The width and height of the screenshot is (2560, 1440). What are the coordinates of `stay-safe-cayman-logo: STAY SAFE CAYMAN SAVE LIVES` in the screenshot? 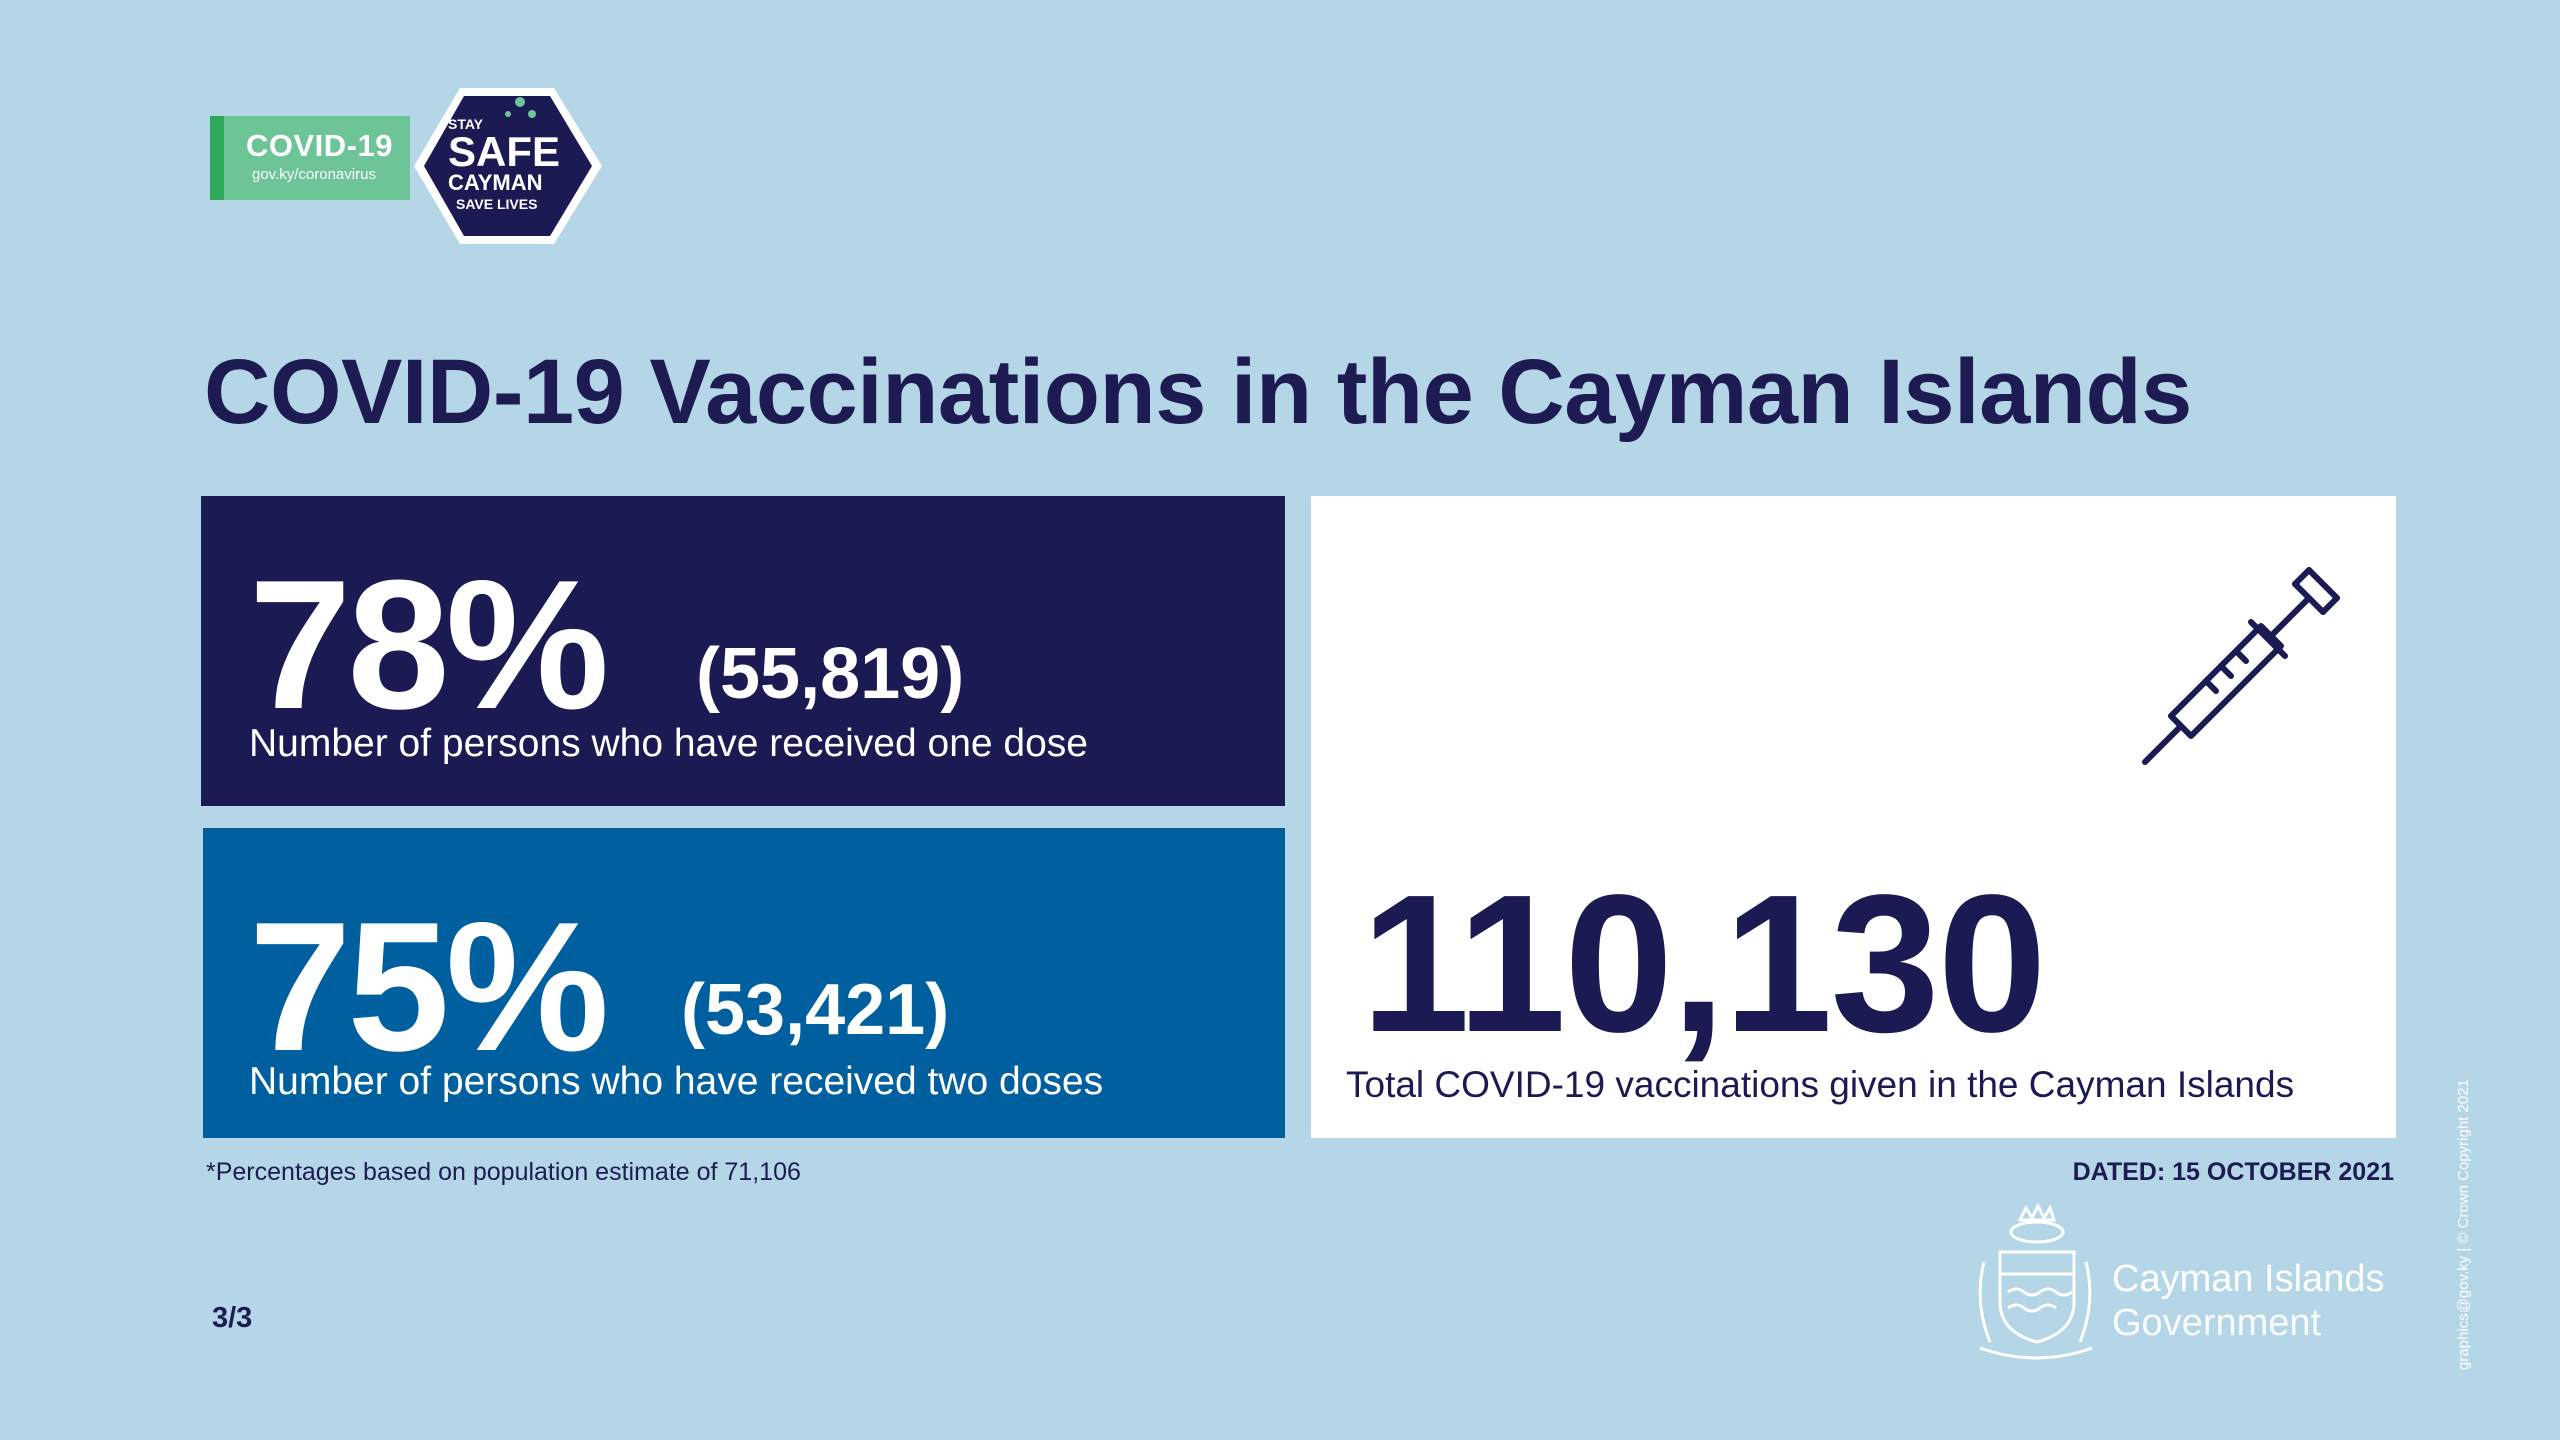 It's located at (507, 165).